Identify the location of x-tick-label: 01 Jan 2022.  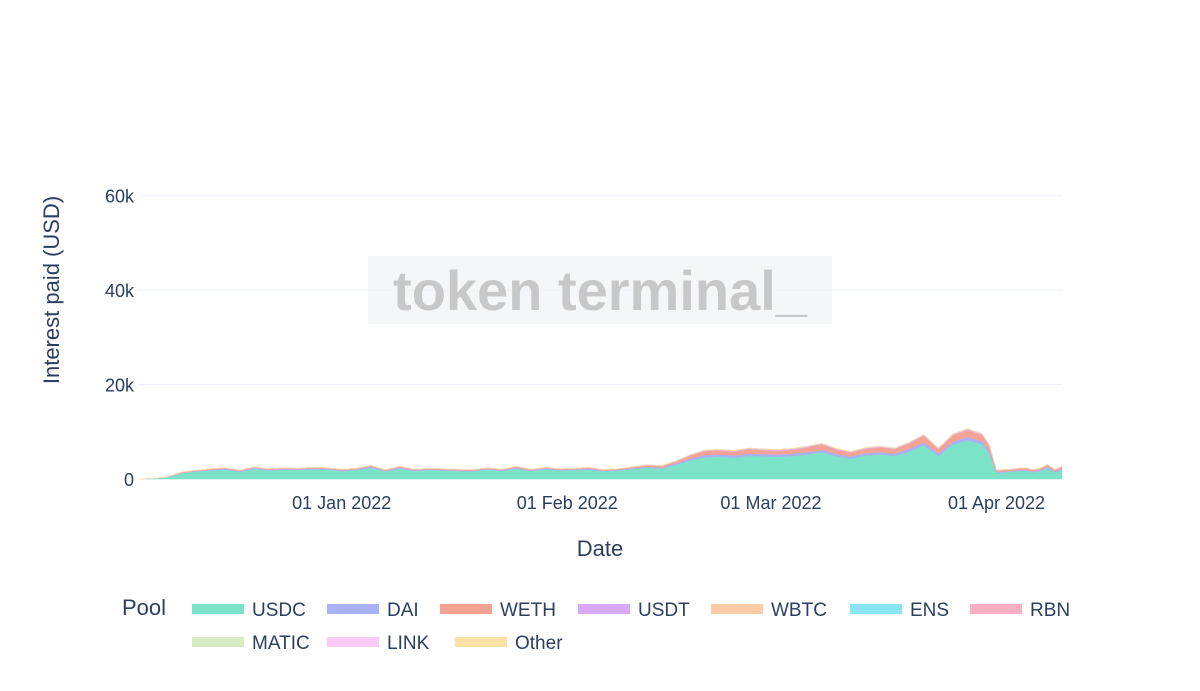
(341, 503).